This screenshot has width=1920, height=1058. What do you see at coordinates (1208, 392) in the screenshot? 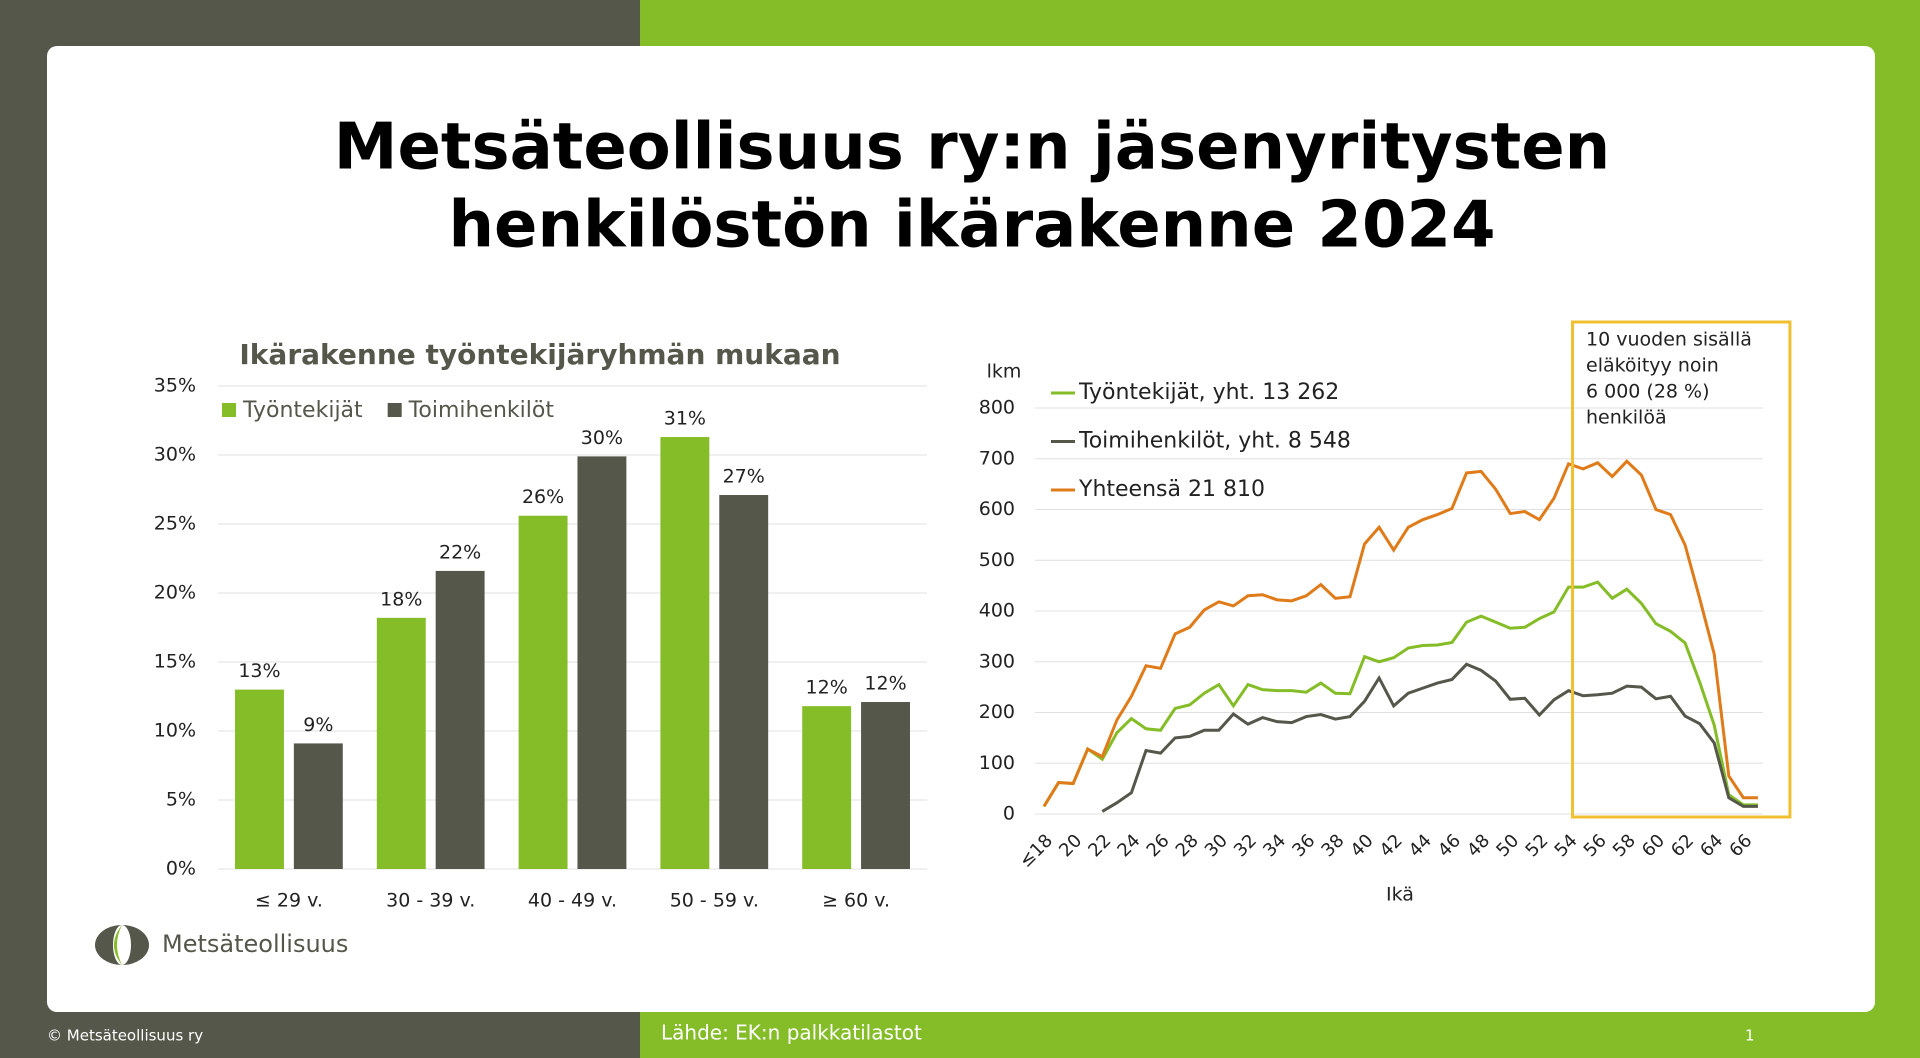
I see `legend-label: Työntekijät, yht. 13 262` at bounding box center [1208, 392].